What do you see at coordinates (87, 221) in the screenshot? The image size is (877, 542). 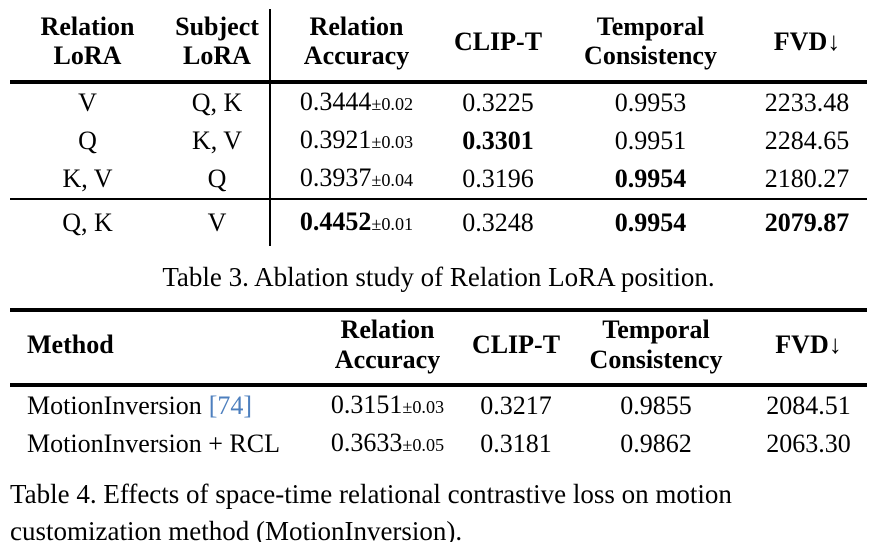 I see `relation-lora-cell: Q, K` at bounding box center [87, 221].